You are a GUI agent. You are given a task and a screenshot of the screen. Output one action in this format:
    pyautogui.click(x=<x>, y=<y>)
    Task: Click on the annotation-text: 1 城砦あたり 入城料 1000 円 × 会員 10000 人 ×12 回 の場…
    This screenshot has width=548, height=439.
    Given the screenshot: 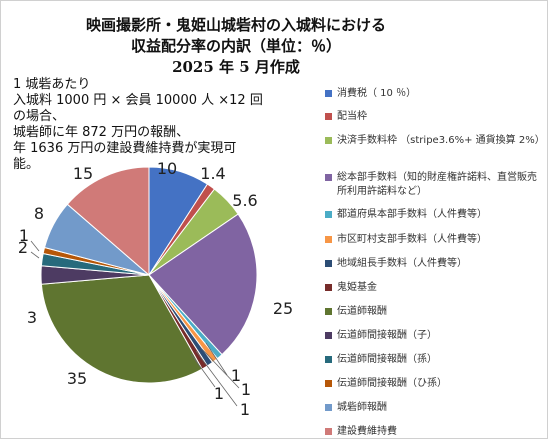 What is the action you would take?
    pyautogui.click(x=138, y=125)
    